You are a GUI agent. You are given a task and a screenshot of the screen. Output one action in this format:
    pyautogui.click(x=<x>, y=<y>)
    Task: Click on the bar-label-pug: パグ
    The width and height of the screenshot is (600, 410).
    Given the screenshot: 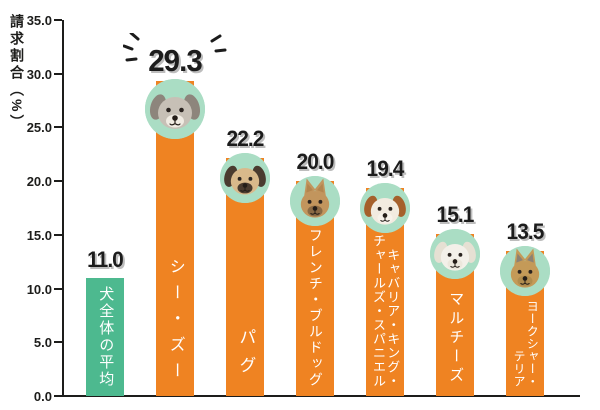 What is the action you would take?
    pyautogui.click(x=245, y=277)
    